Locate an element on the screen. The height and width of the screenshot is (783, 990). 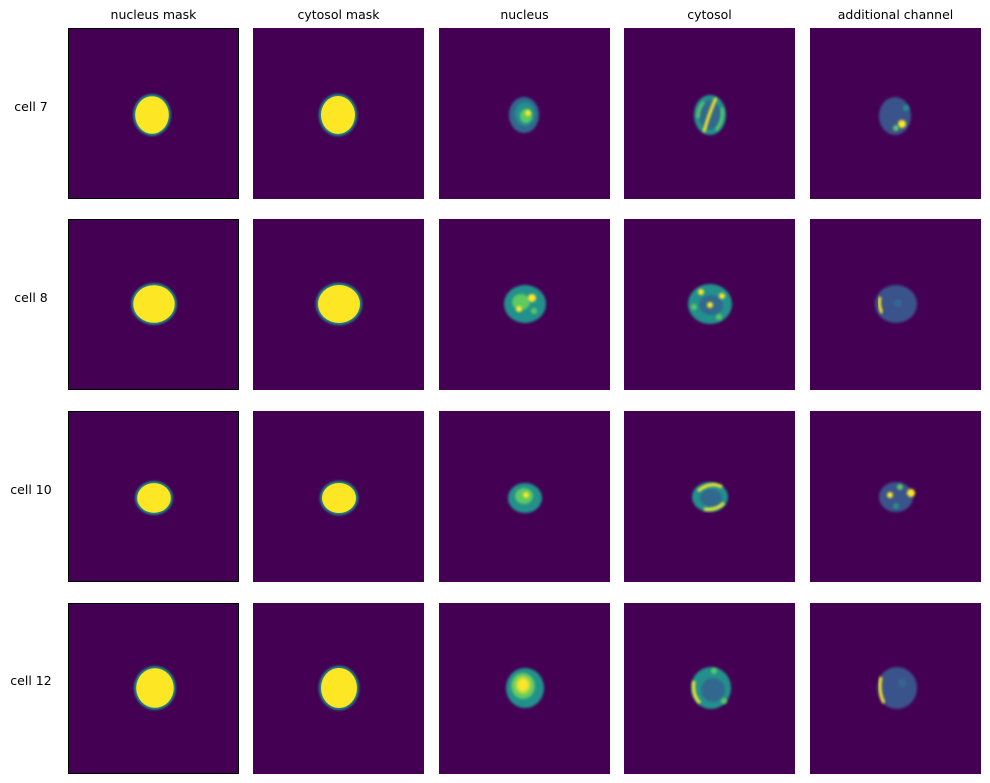
image-cell-7-nucleus is located at coordinates (524, 113).